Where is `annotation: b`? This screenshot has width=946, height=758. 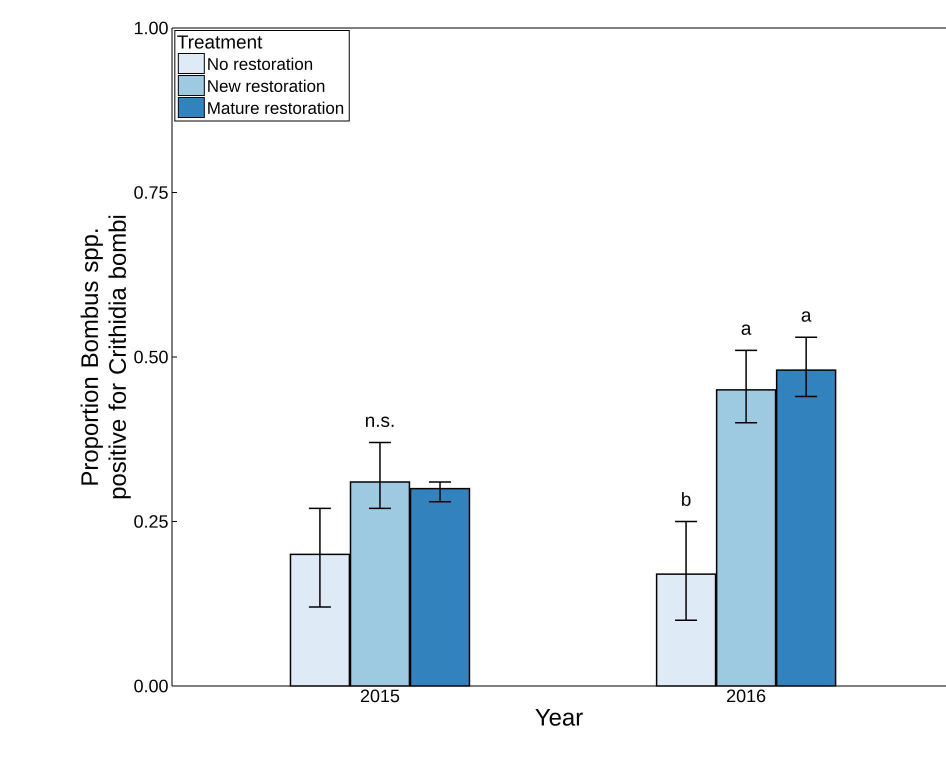
annotation: b is located at coordinates (686, 499).